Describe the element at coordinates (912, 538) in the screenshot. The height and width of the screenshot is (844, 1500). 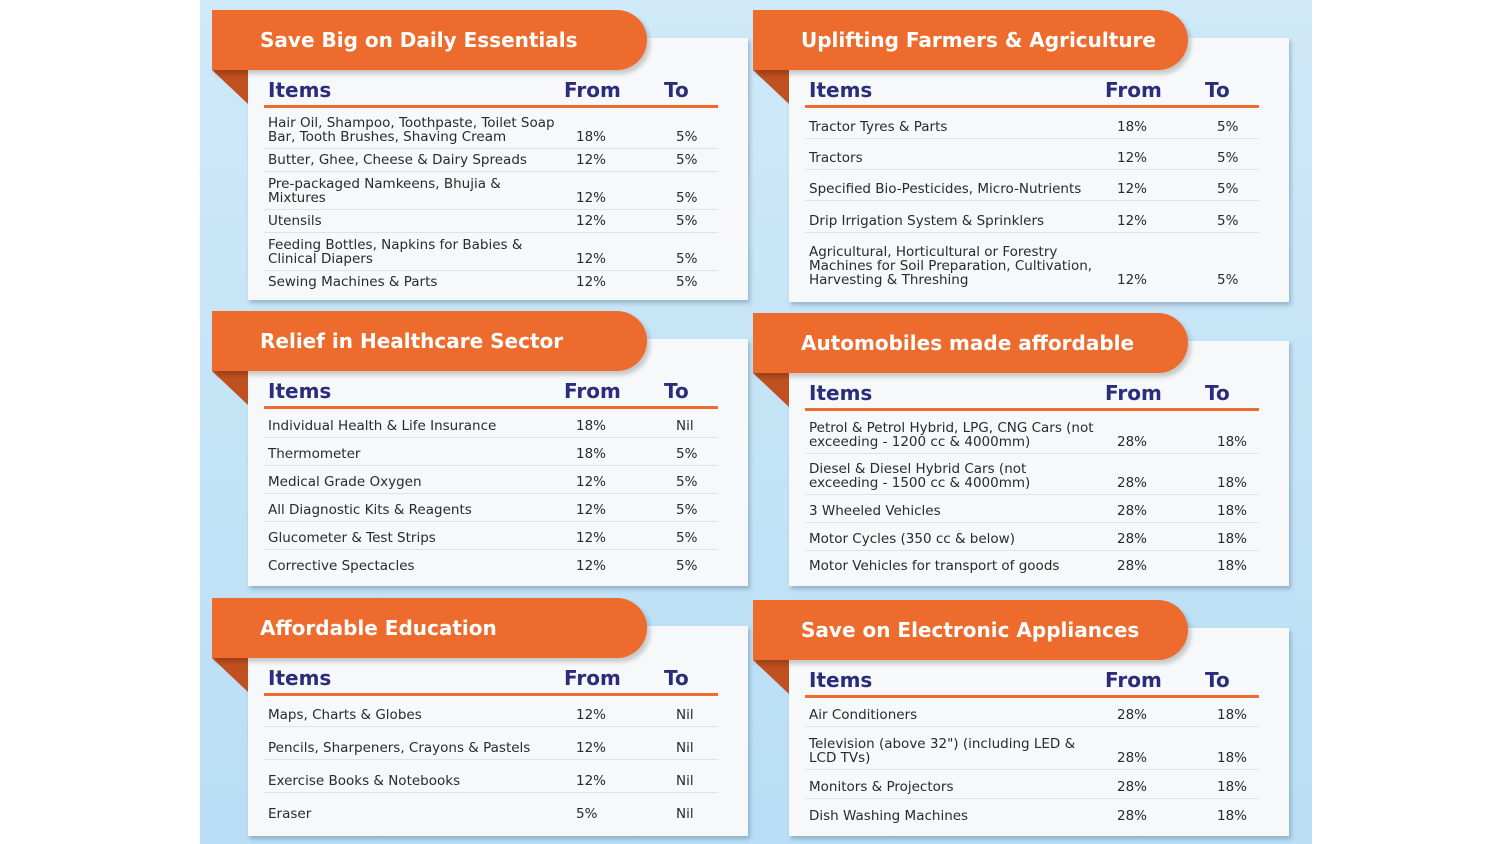
I see `item-name: Motor Cycles (350 cc & below)` at that location.